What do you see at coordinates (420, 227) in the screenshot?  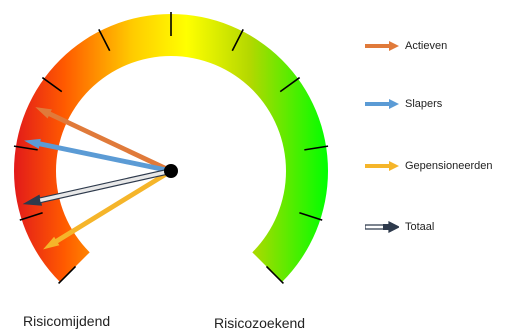 I see `legend-label: Totaal` at bounding box center [420, 227].